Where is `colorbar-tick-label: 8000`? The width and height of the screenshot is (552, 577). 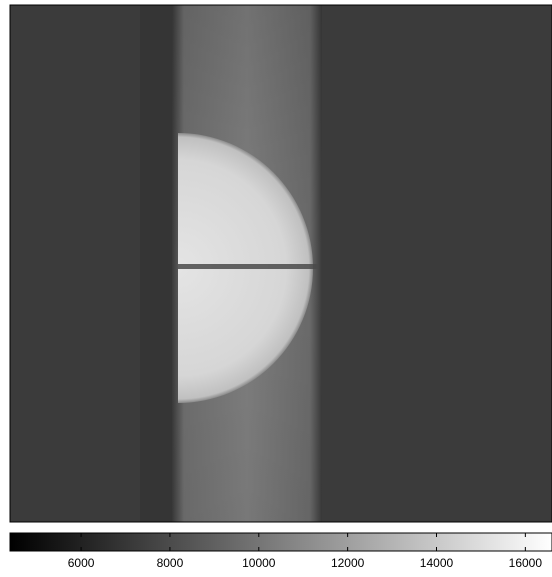
colorbar-tick-label: 8000 is located at coordinates (170, 563).